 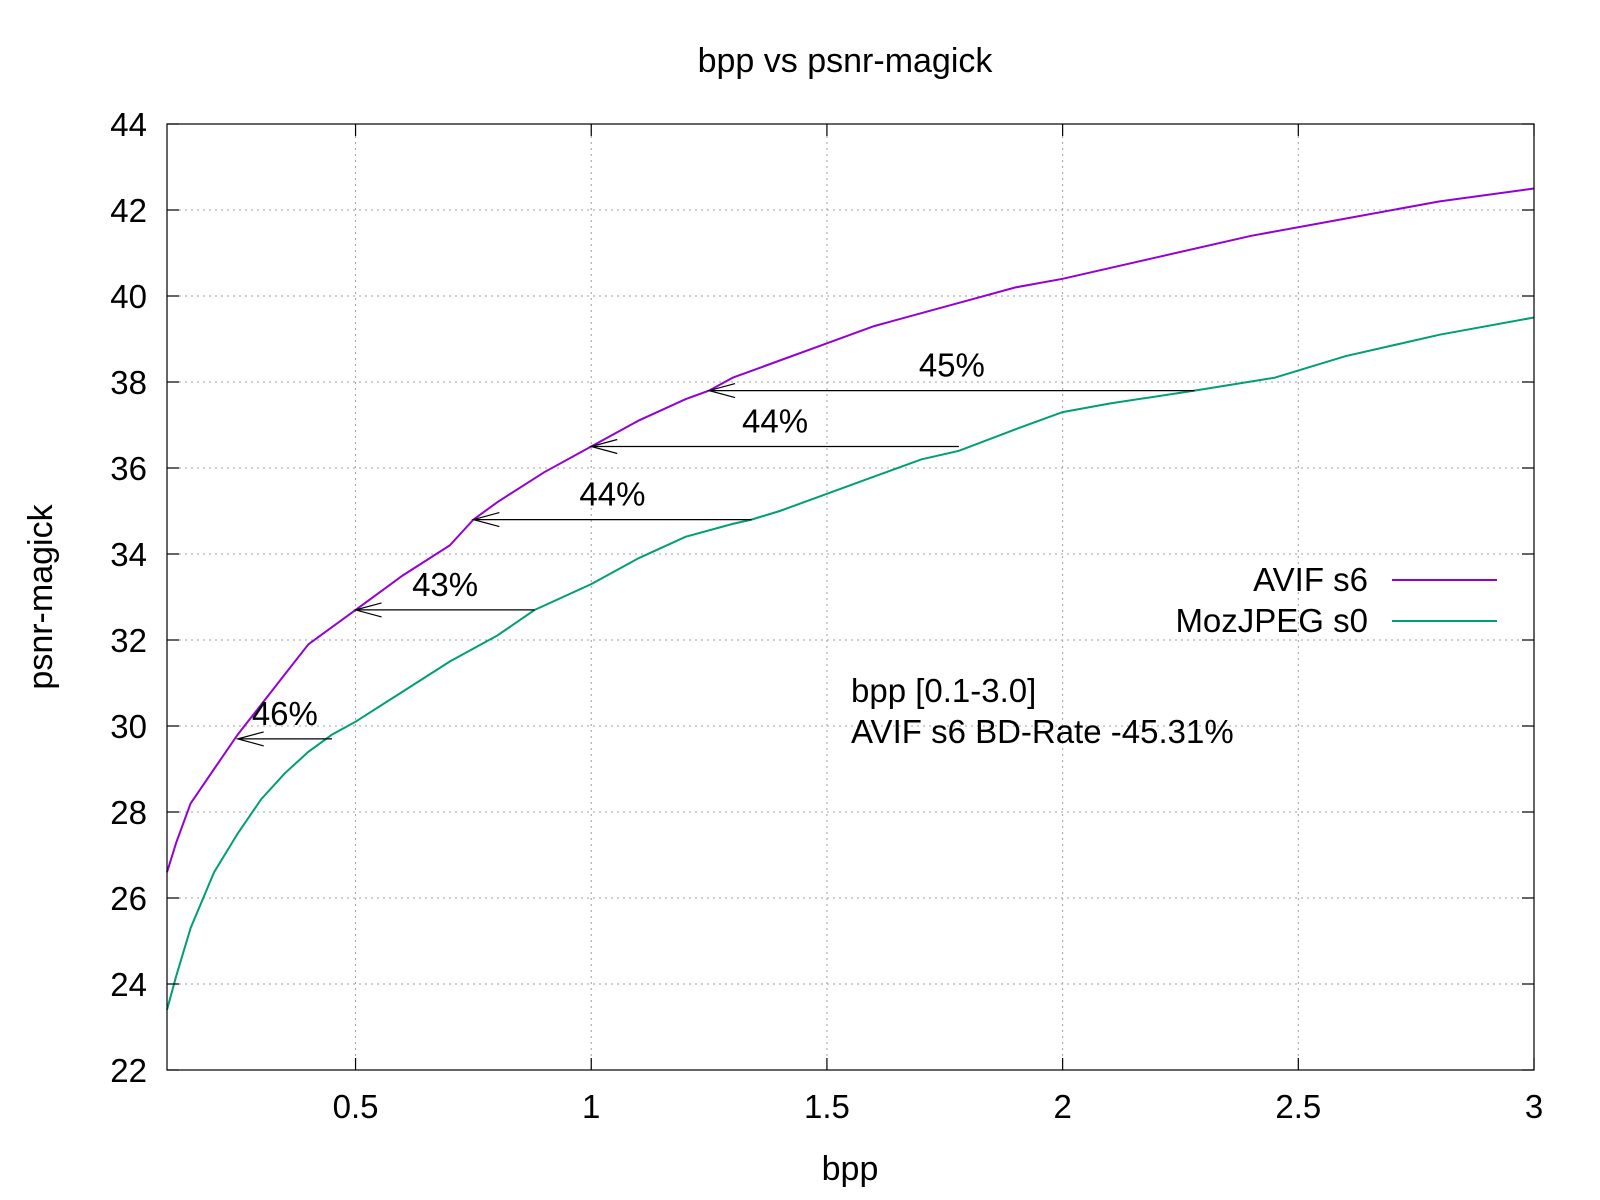 What do you see at coordinates (1042, 731) in the screenshot?
I see `info-text-bd-rate: AVIF s6 BD-Rate -45.31%` at bounding box center [1042, 731].